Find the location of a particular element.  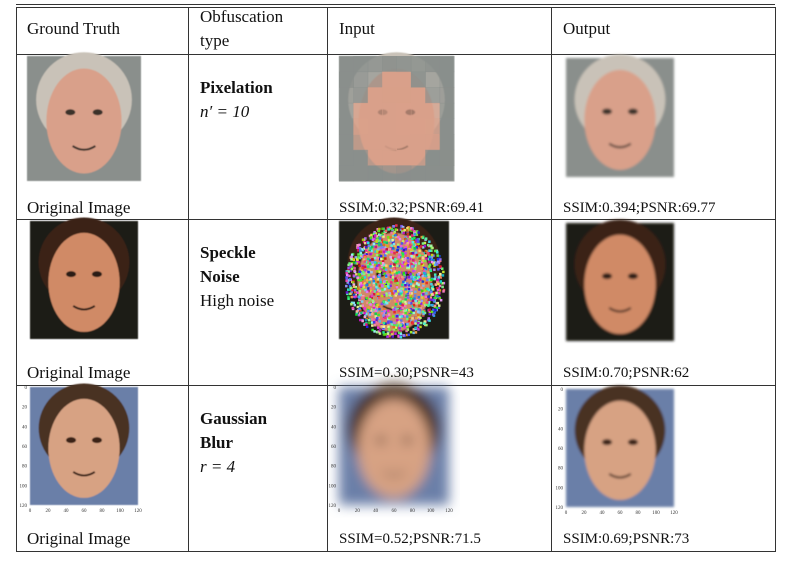

axis-tick-label: 80 is located at coordinates (25, 467).